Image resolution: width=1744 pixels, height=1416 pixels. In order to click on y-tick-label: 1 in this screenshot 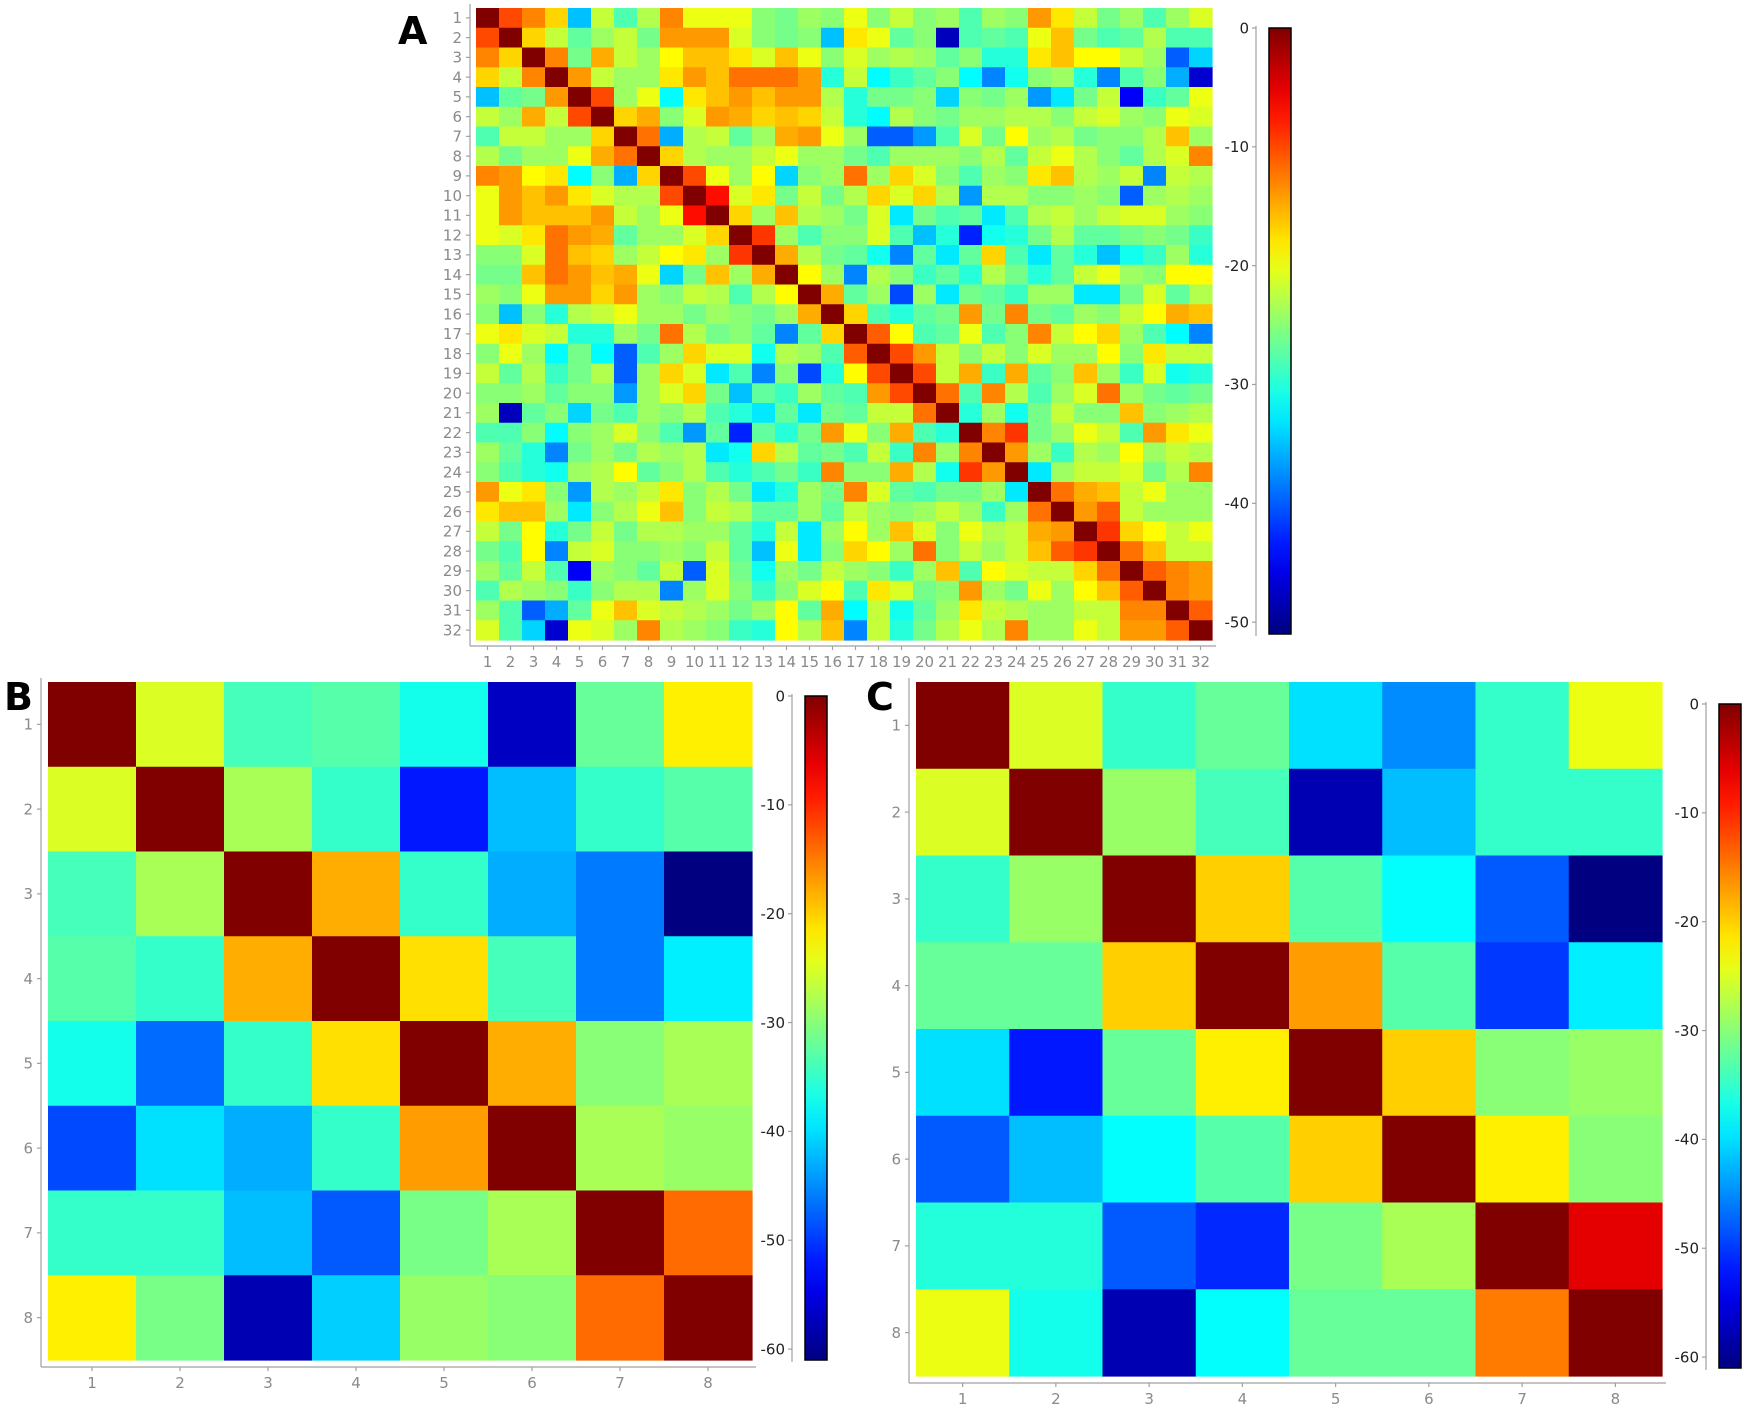, I will do `click(28, 725)`.